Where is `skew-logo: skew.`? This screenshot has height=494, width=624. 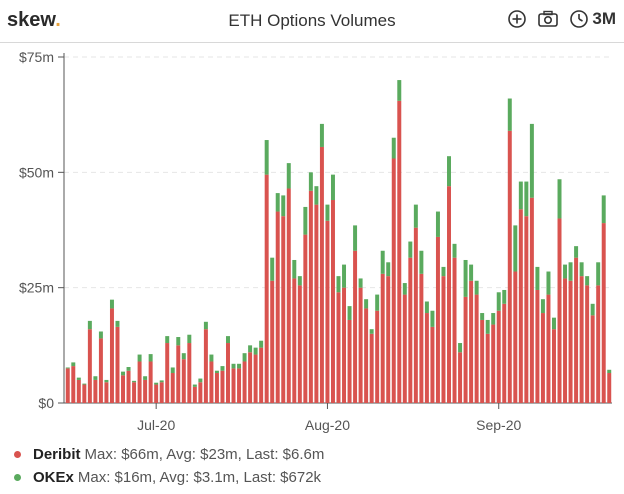
skew-logo: skew. is located at coordinates (34, 20).